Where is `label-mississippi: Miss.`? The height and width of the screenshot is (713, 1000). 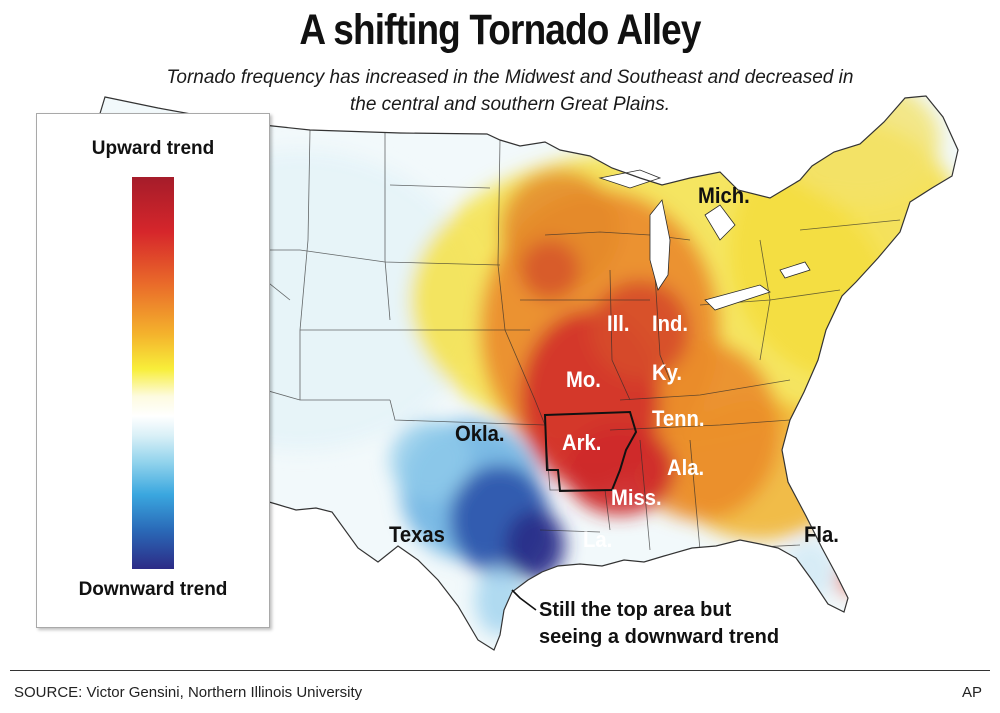
label-mississippi: Miss. is located at coordinates (636, 497).